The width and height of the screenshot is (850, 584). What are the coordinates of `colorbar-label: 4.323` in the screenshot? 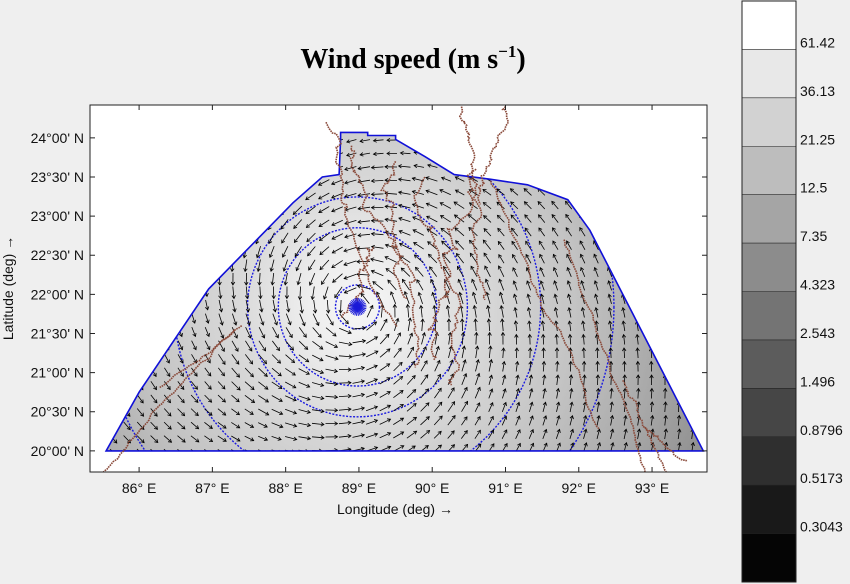 It's located at (817, 285).